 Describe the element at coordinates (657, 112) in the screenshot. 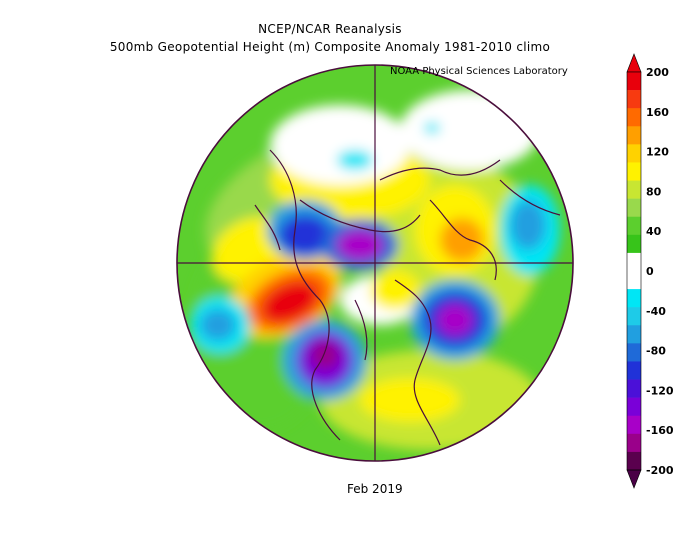

I see `colorbar-tick-label: 160` at that location.